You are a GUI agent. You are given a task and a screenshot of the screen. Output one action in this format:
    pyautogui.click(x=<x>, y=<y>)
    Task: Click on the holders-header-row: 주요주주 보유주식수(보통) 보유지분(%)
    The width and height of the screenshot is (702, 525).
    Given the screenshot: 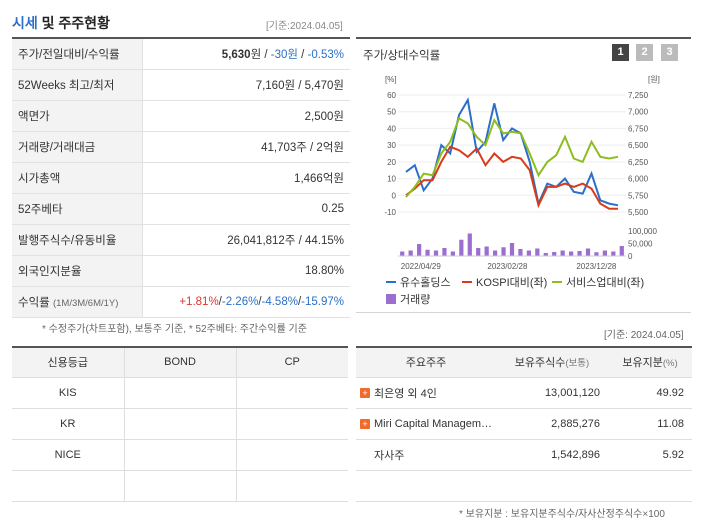 What is the action you would take?
    pyautogui.click(x=524, y=362)
    